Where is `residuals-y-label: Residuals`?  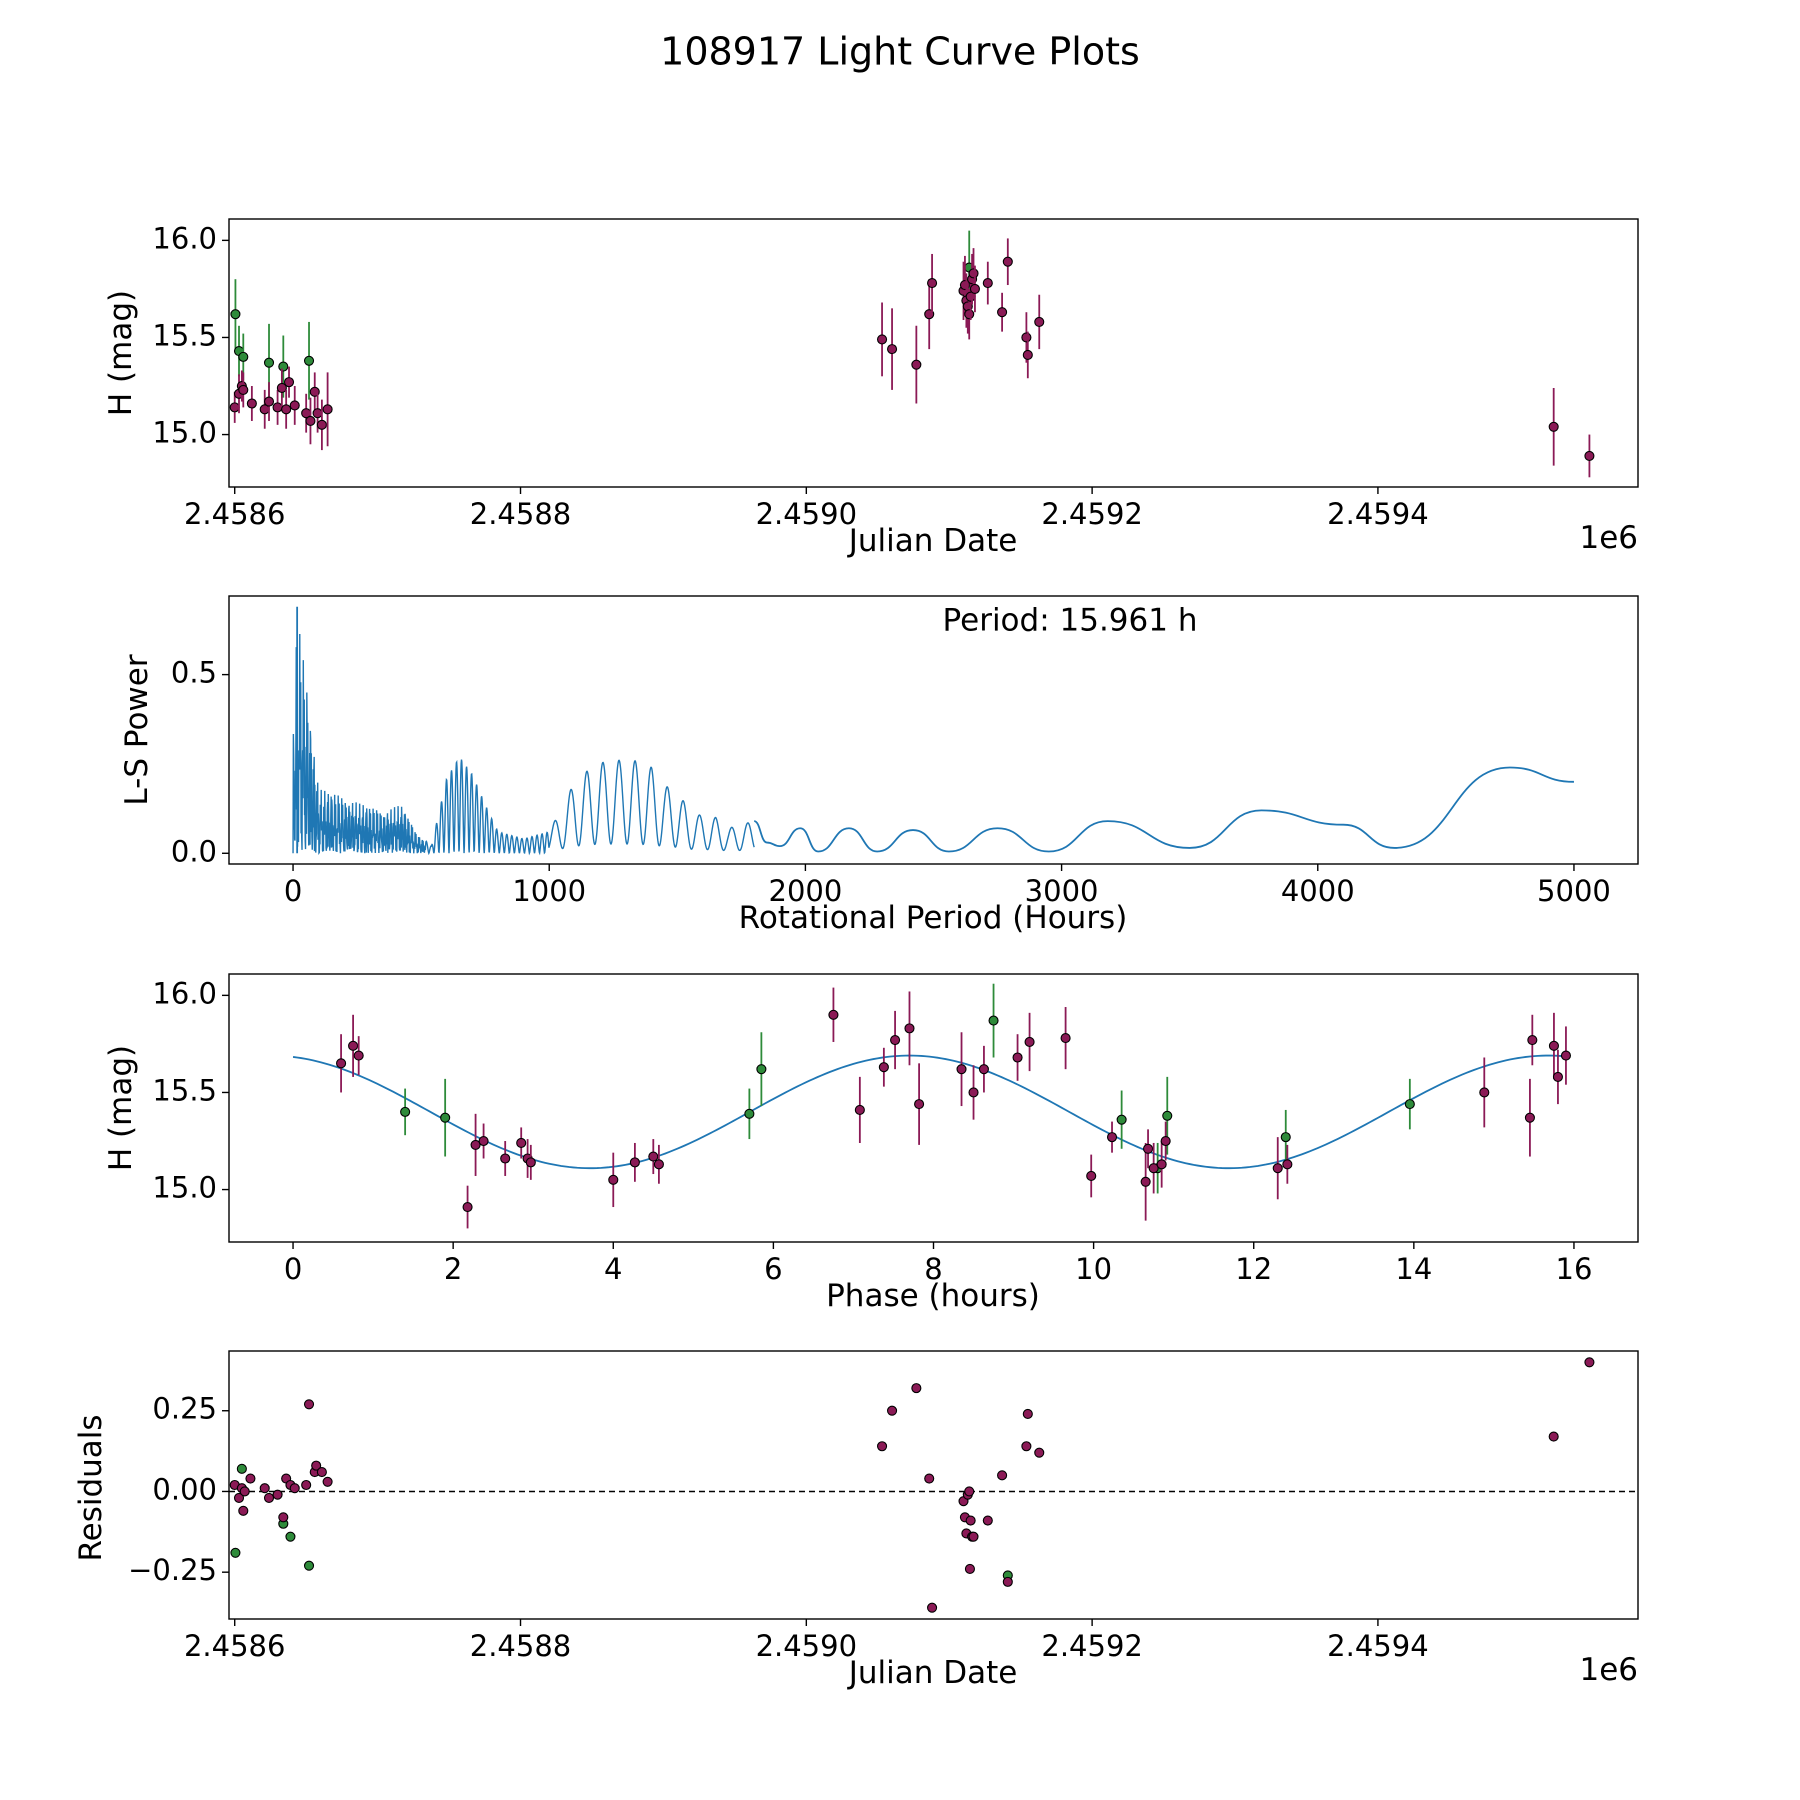 residuals-y-label: Residuals is located at coordinates (91, 1487).